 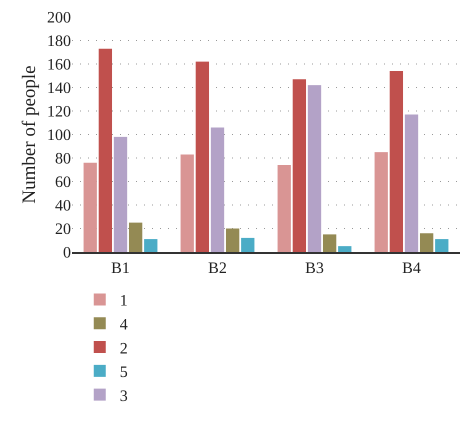 What do you see at coordinates (59, 65) in the screenshot?
I see `y-tick-label: 160` at bounding box center [59, 65].